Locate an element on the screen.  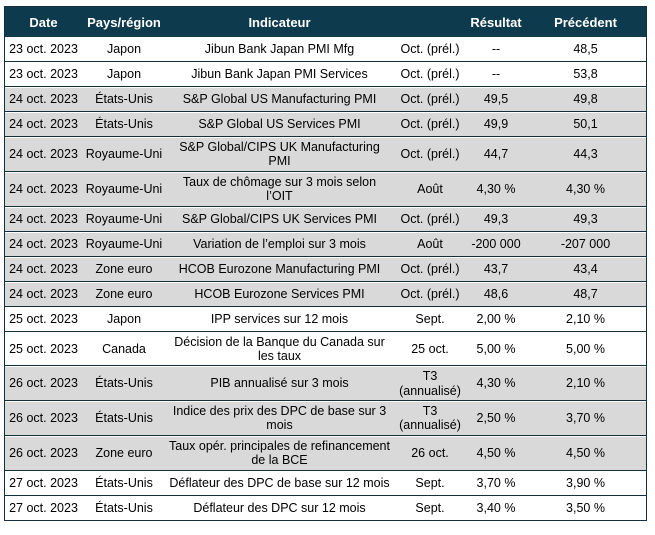
column-header-date: Date is located at coordinates (43, 22).